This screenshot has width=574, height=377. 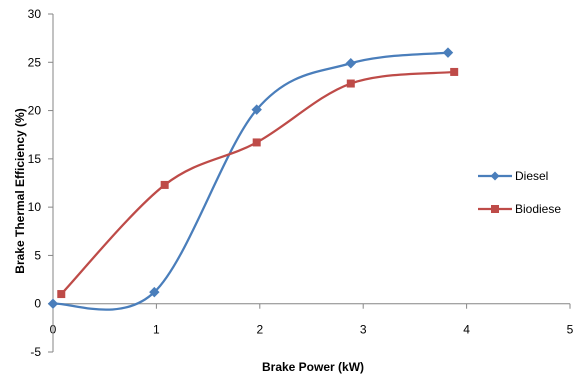 I want to click on x-tick-label: 3, so click(x=363, y=330).